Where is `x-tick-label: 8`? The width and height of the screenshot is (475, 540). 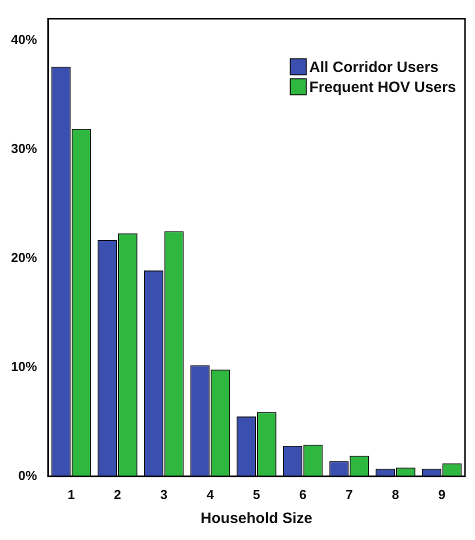
x-tick-label: 8 is located at coordinates (396, 494).